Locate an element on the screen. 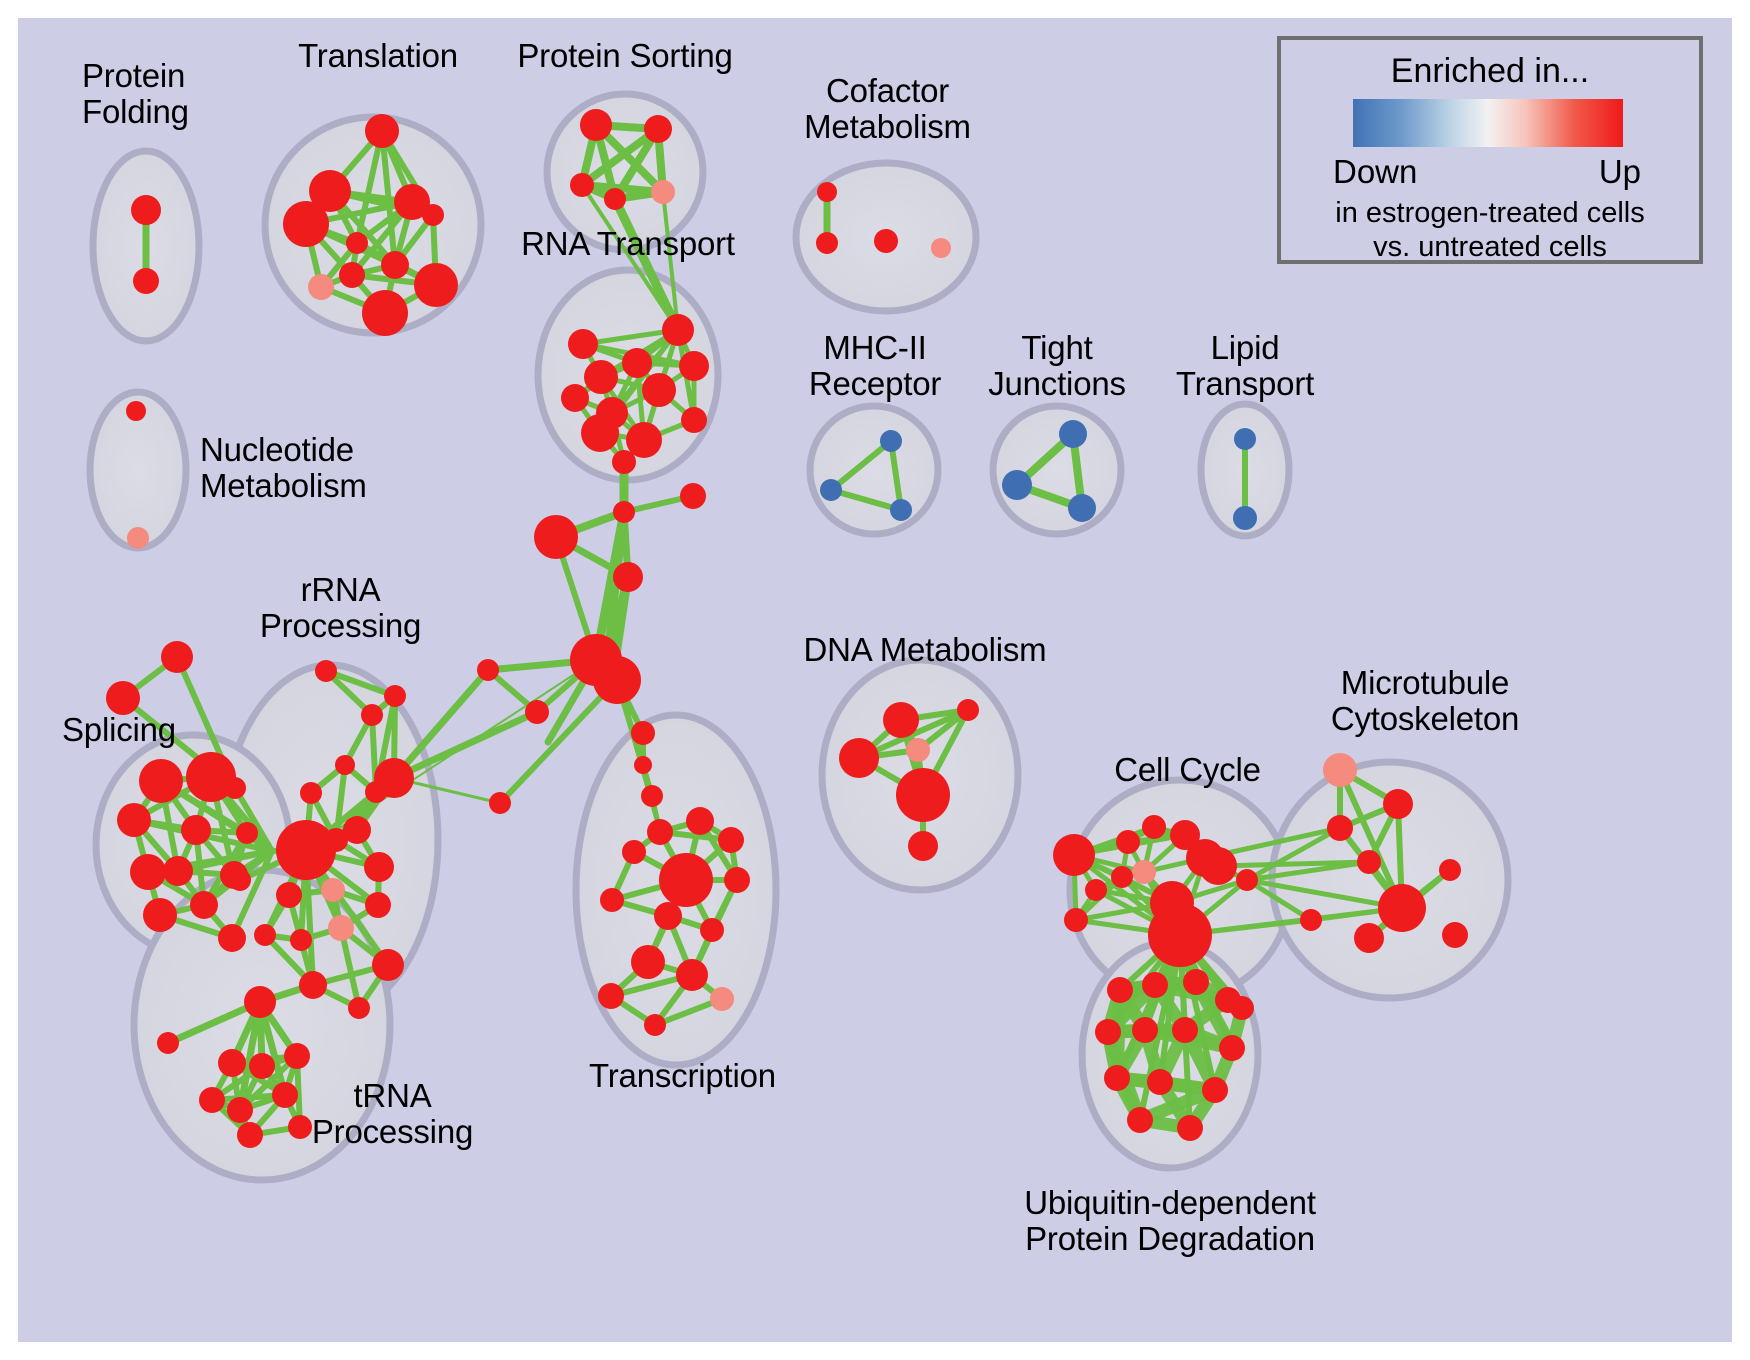  cluster-label-cell-cycle: Cell Cycle is located at coordinates (1187, 769).